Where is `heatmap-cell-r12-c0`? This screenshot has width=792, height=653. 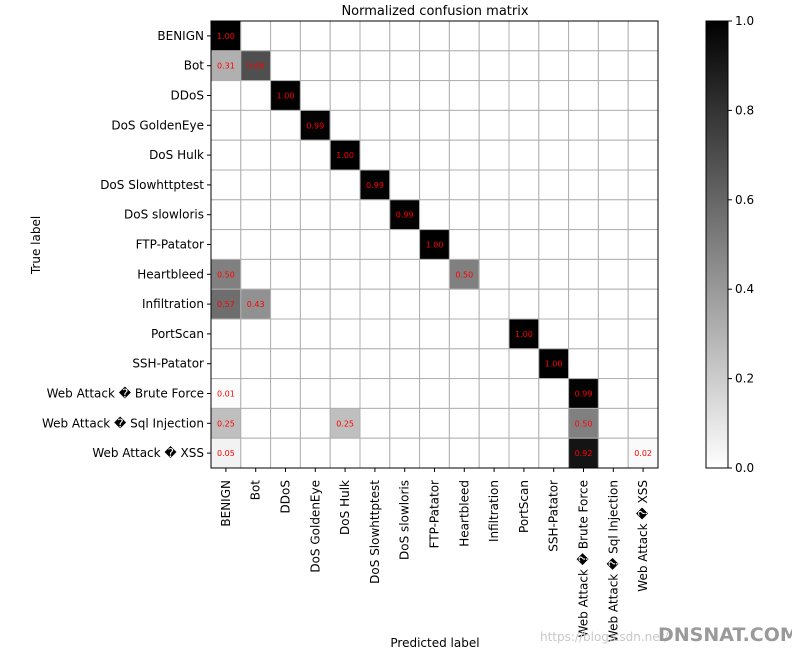 heatmap-cell-r12-c0 is located at coordinates (226, 393).